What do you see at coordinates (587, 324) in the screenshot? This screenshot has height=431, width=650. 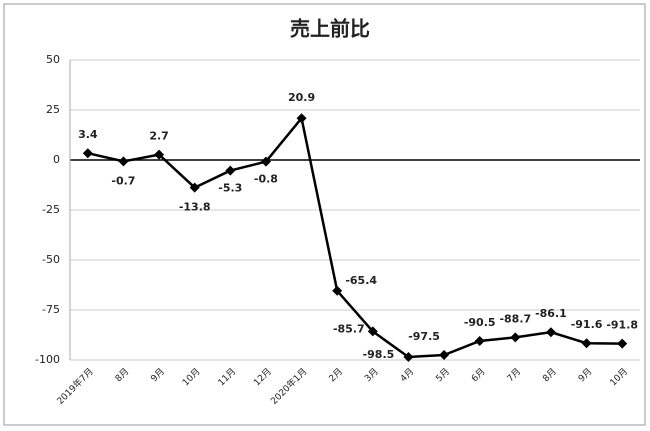 I see `value-label: -91.6` at bounding box center [587, 324].